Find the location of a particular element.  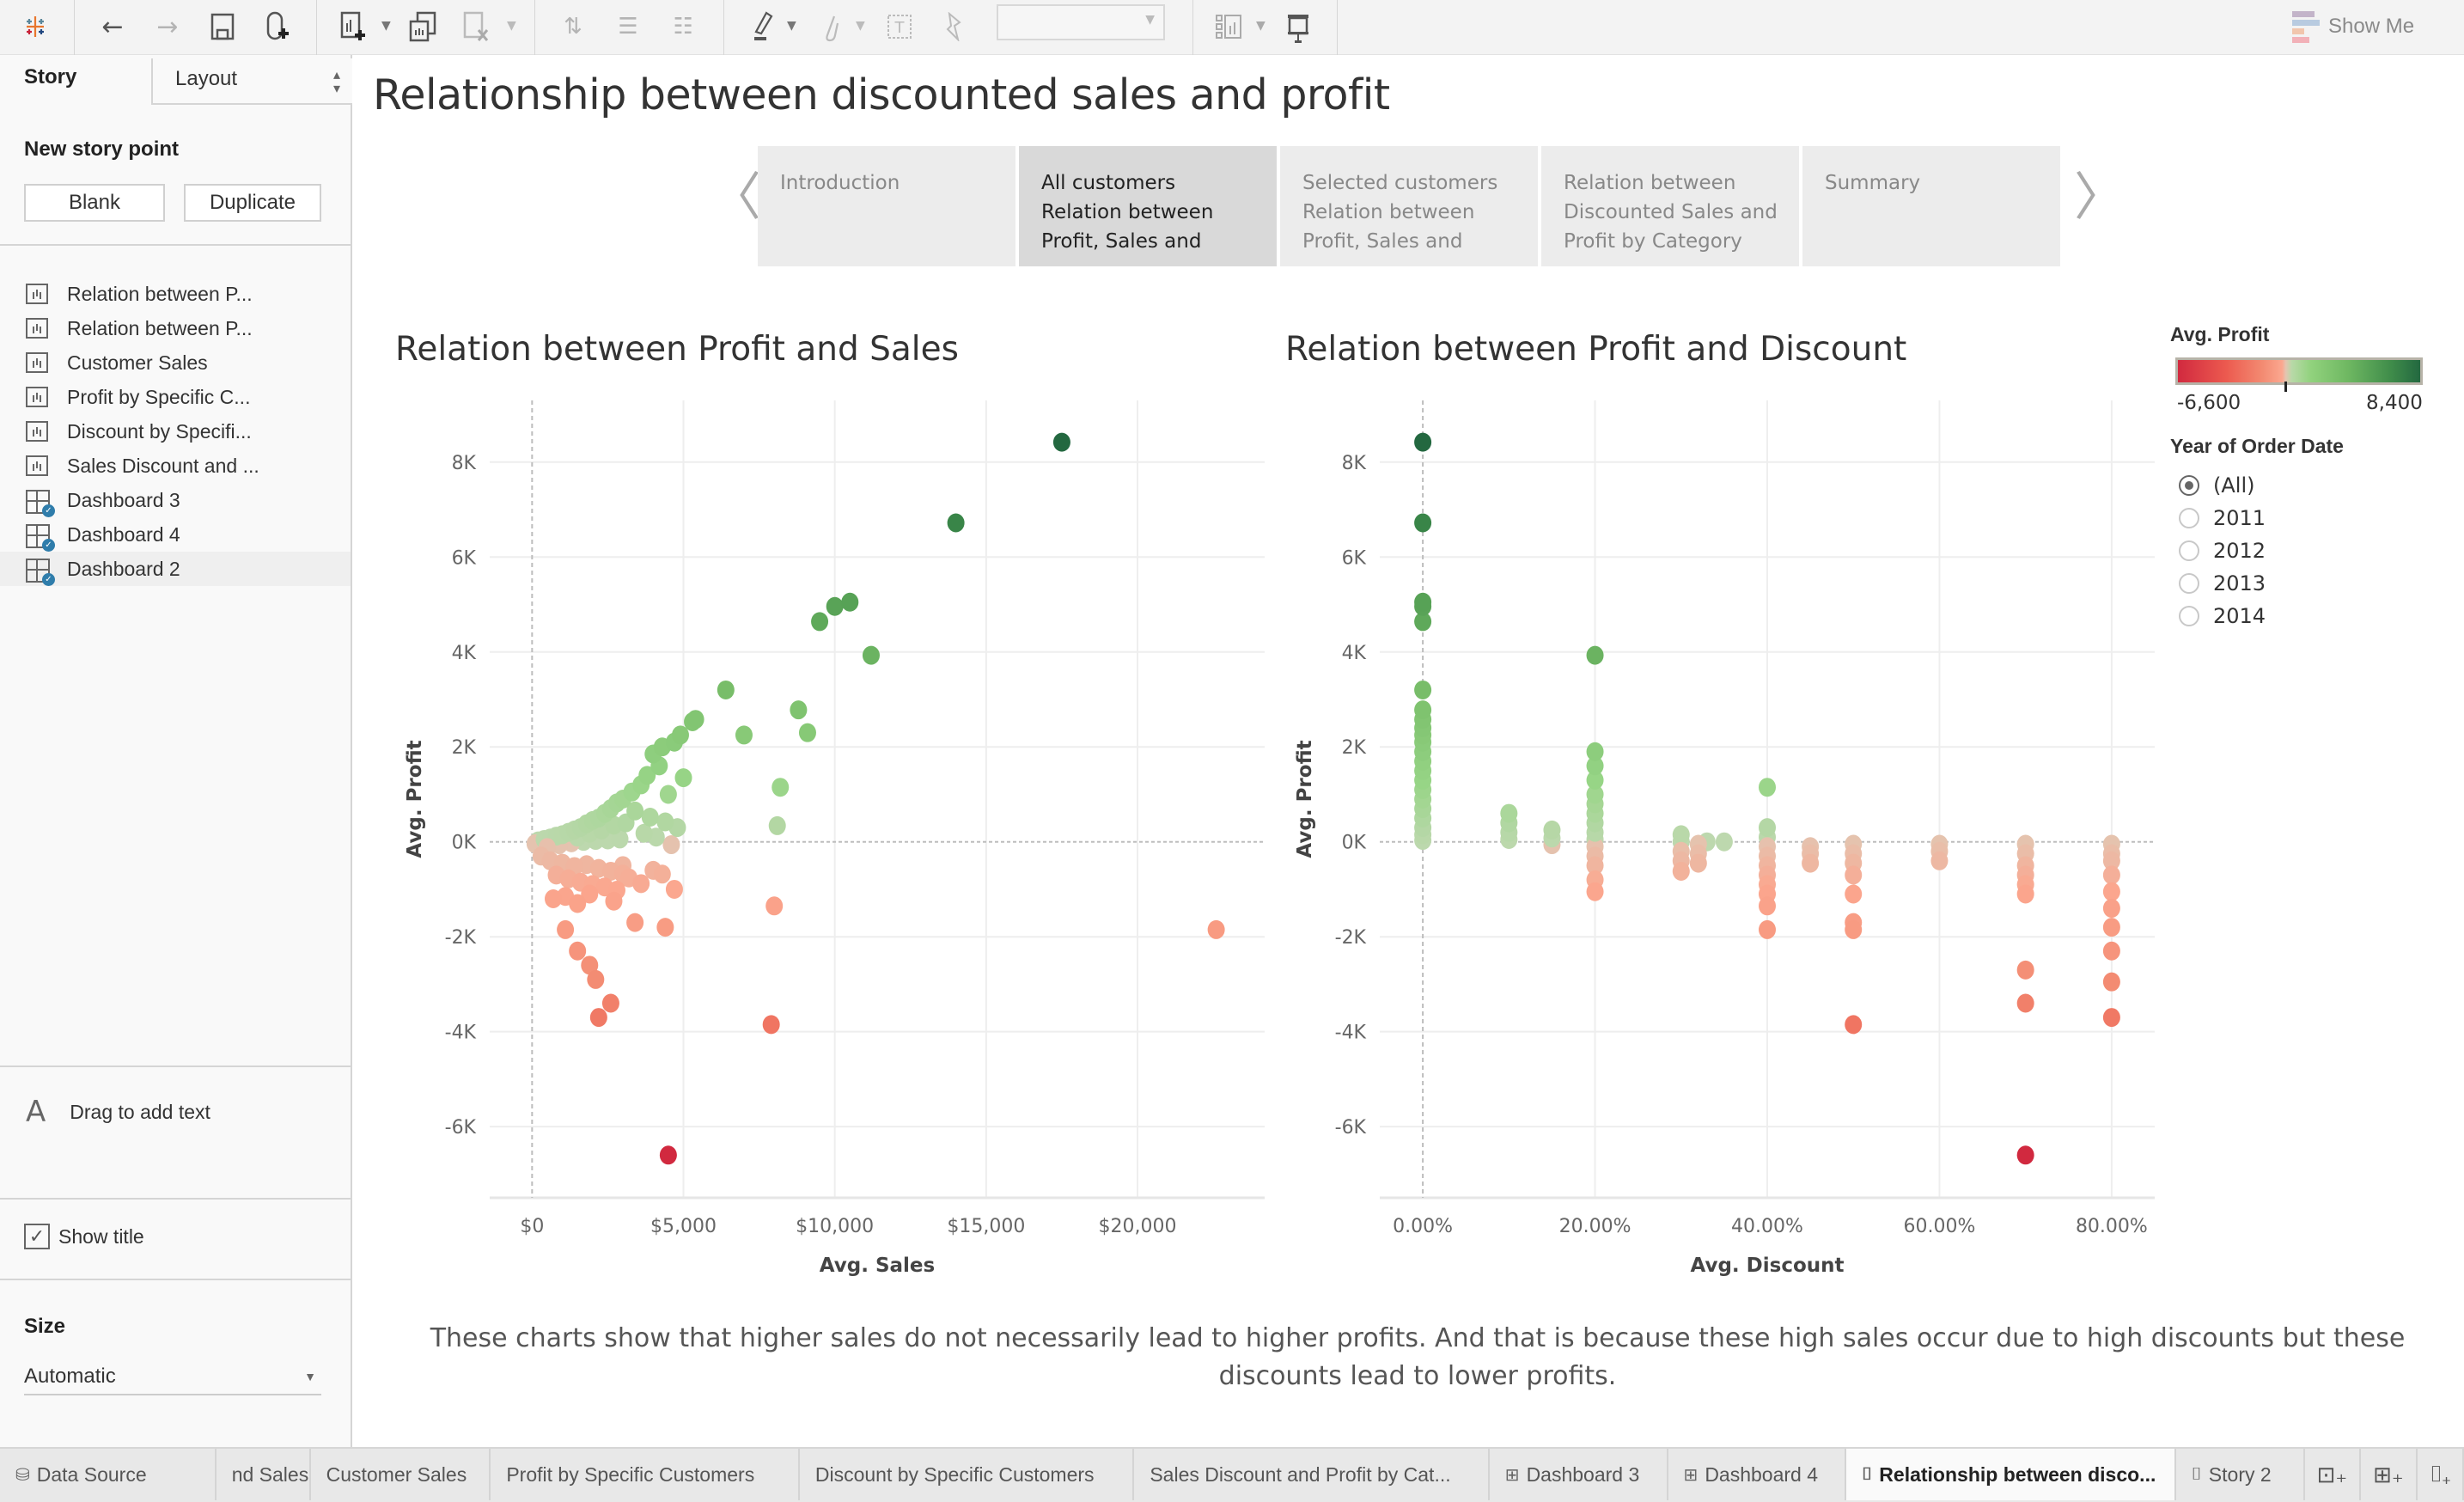

sheet-tab: ⛁ Data Source is located at coordinates (108, 1474).